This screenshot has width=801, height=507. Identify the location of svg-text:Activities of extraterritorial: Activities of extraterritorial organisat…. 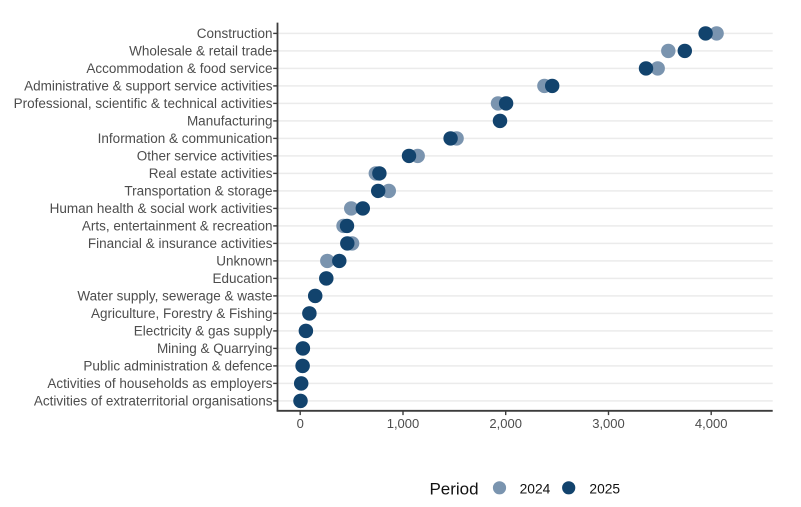
(153, 401).